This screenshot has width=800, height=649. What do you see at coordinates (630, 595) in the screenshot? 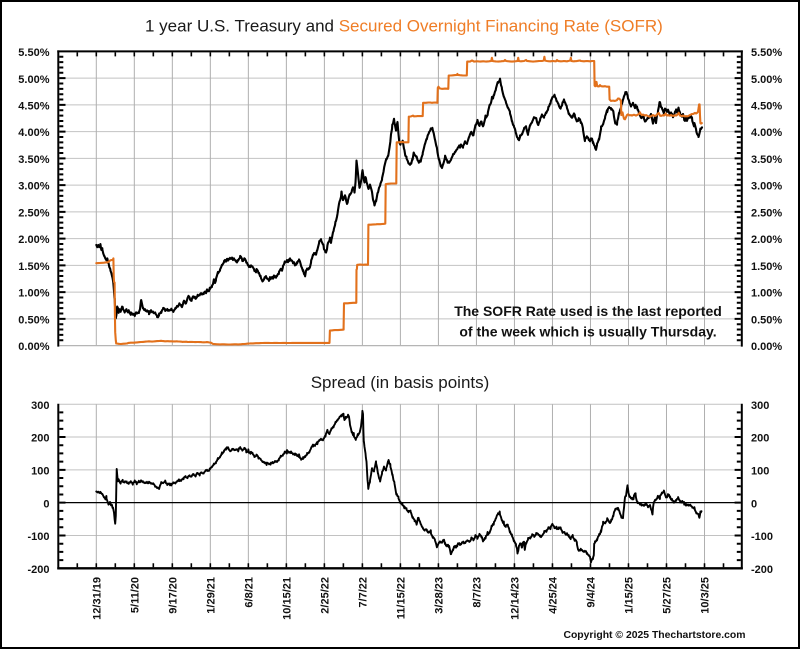
I see `svg-text: 1/15/25` at bounding box center [630, 595].